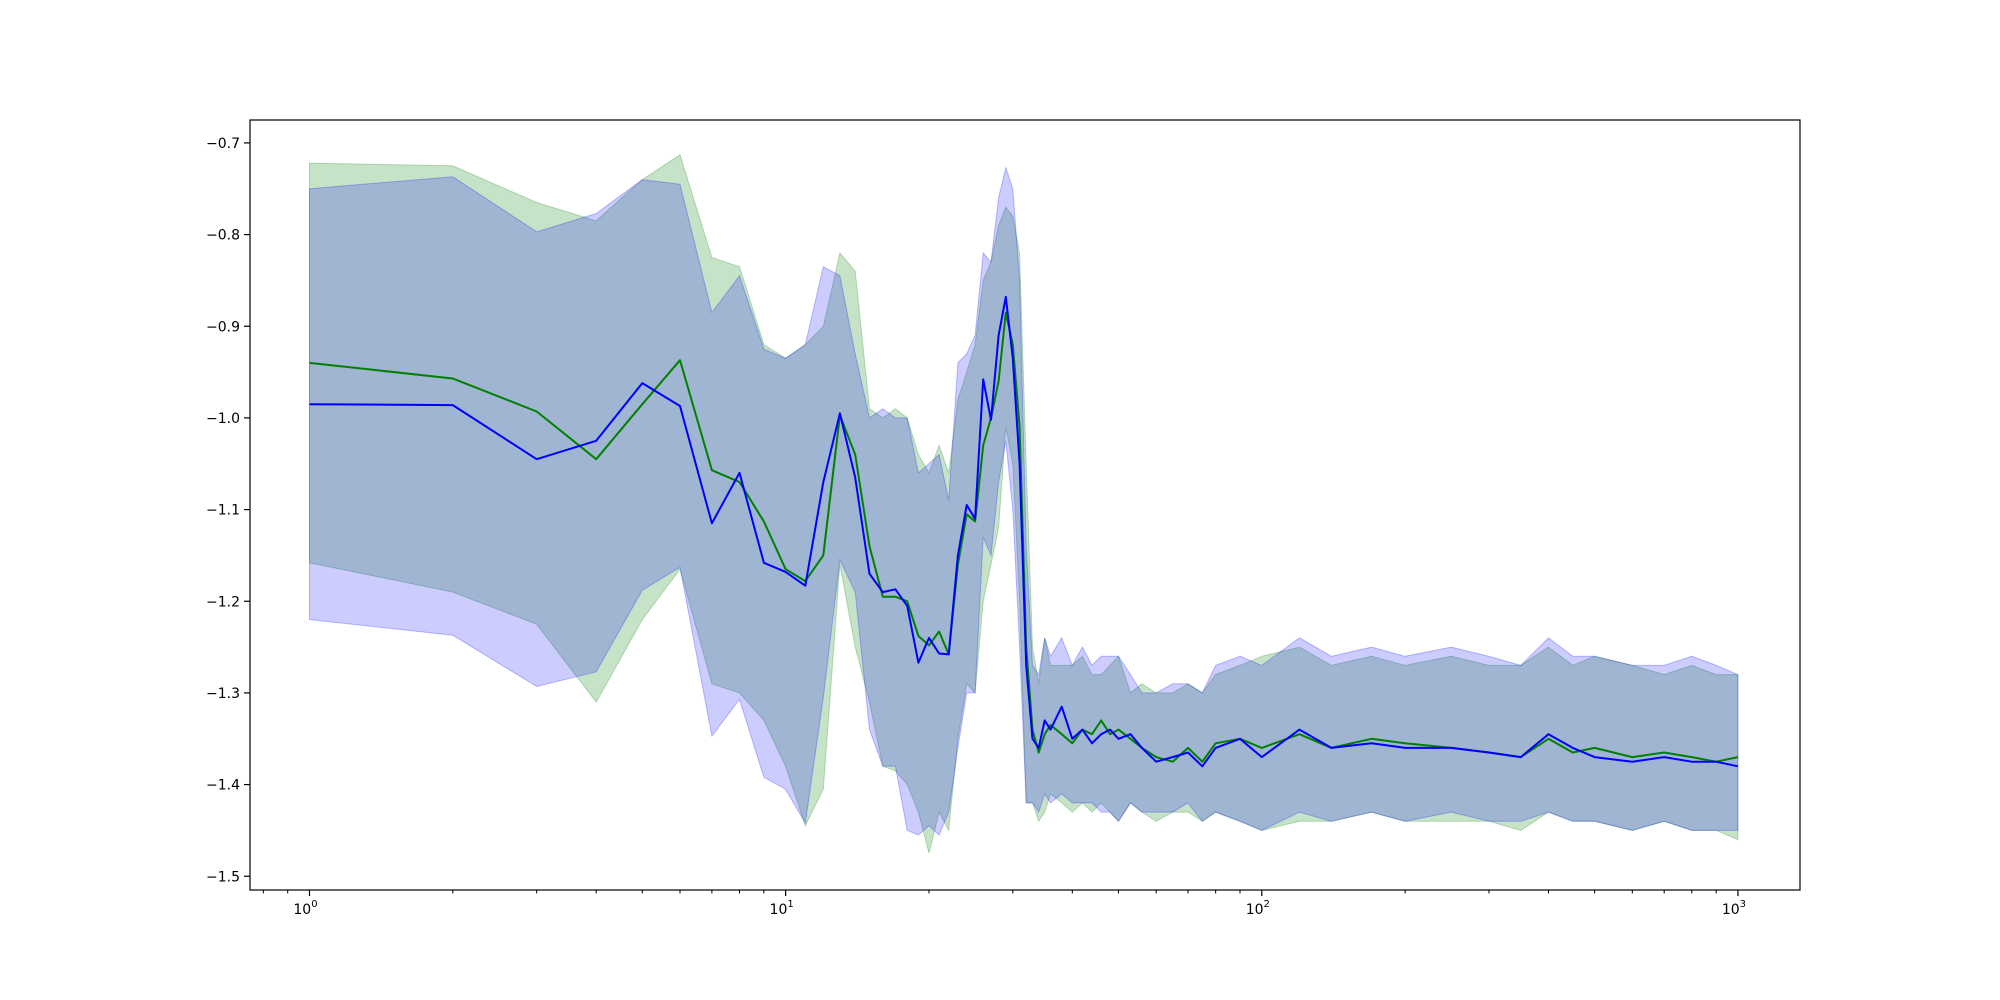 Image resolution: width=2000 pixels, height=1000 pixels. What do you see at coordinates (223, 877) in the screenshot?
I see `y-tick-label-9: −1.5` at bounding box center [223, 877].